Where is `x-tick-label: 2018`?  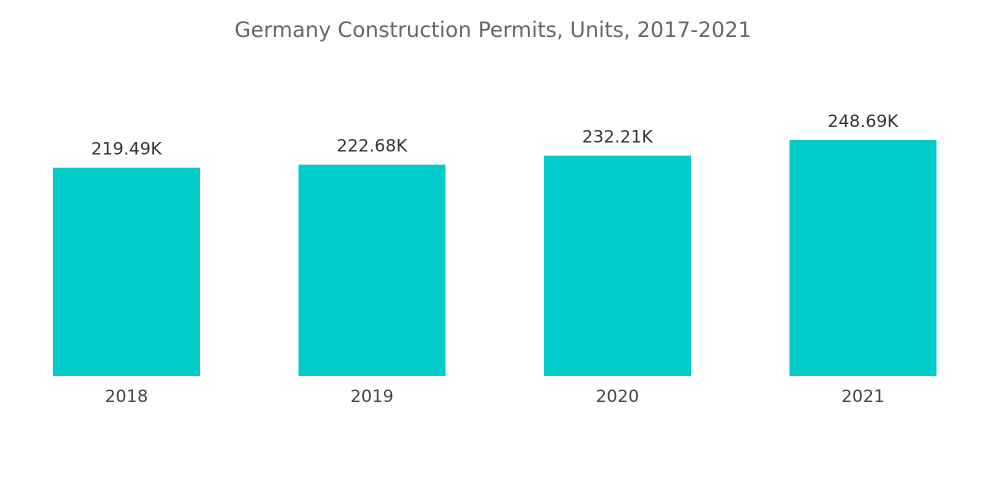 x-tick-label: 2018 is located at coordinates (126, 397).